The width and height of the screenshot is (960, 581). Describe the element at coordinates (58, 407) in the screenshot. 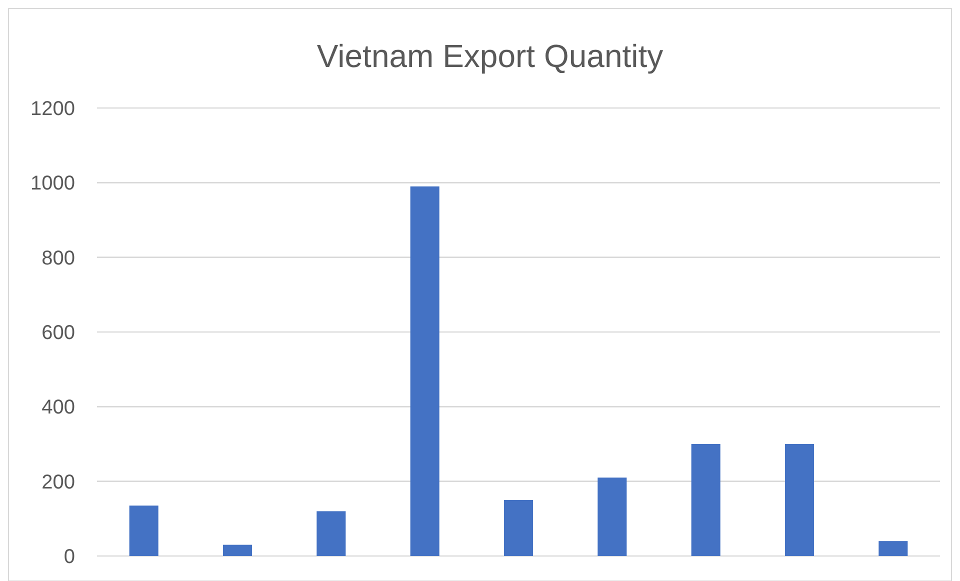

I see `y-tick-label: 400` at that location.